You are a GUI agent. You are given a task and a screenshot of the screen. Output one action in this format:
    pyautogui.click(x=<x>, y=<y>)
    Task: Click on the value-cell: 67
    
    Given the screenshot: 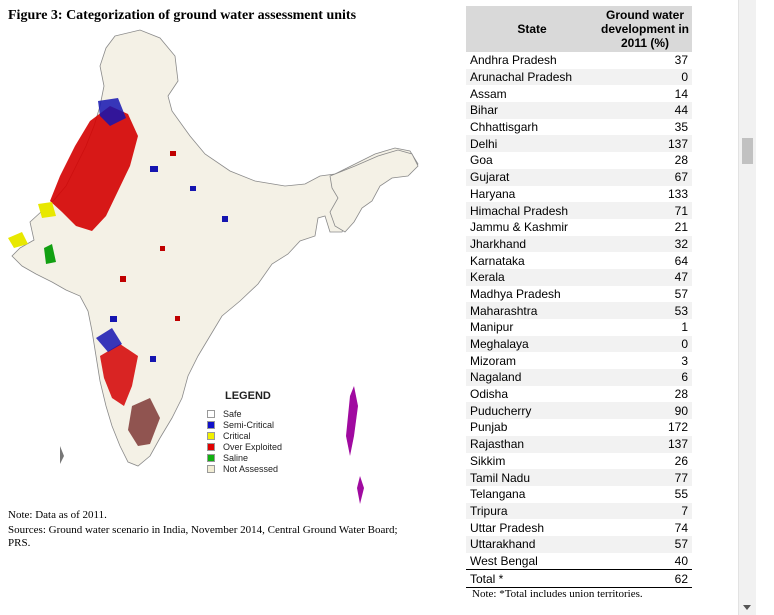 What is the action you would take?
    pyautogui.click(x=645, y=177)
    